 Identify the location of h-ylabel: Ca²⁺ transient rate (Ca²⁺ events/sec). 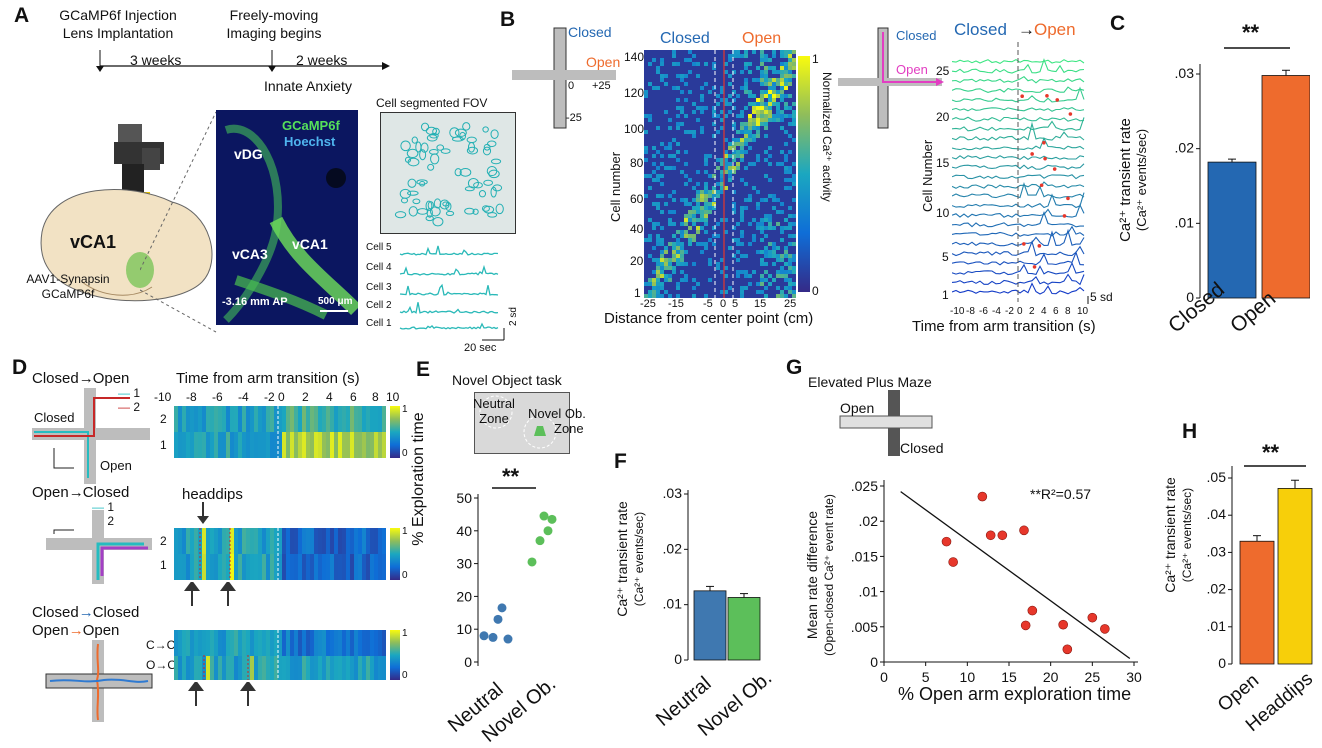
(1241, 558).